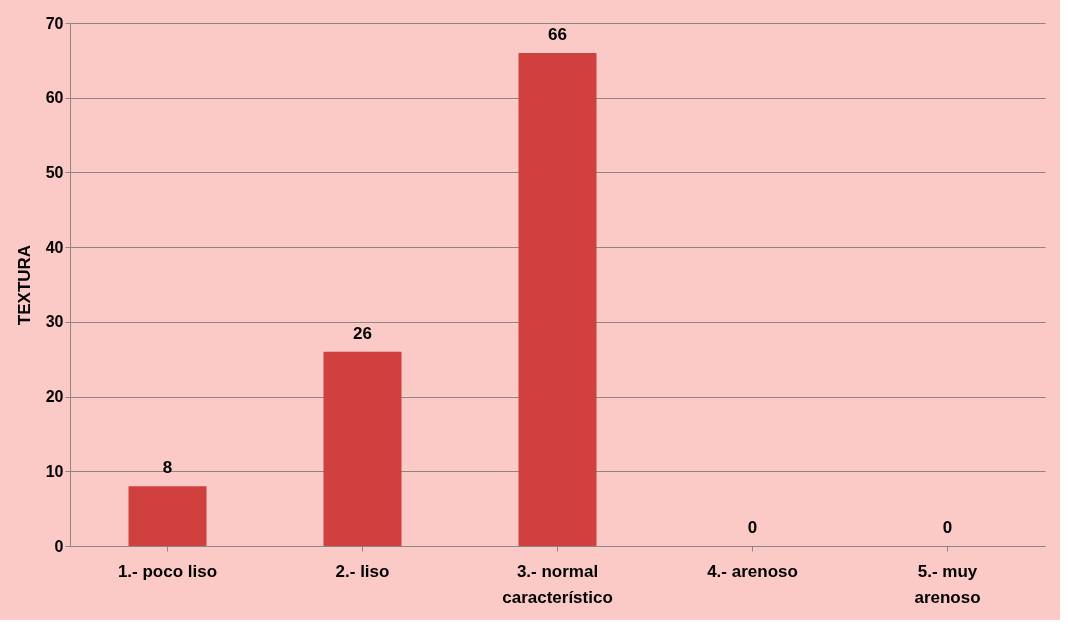 This screenshot has height=636, width=1068. What do you see at coordinates (167, 468) in the screenshot?
I see `data-label: 8` at bounding box center [167, 468].